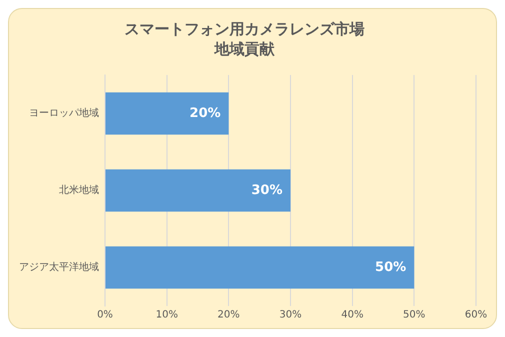 This screenshot has height=337, width=505. Describe the element at coordinates (290, 315) in the screenshot. I see `x-tick-label: 30%` at that location.